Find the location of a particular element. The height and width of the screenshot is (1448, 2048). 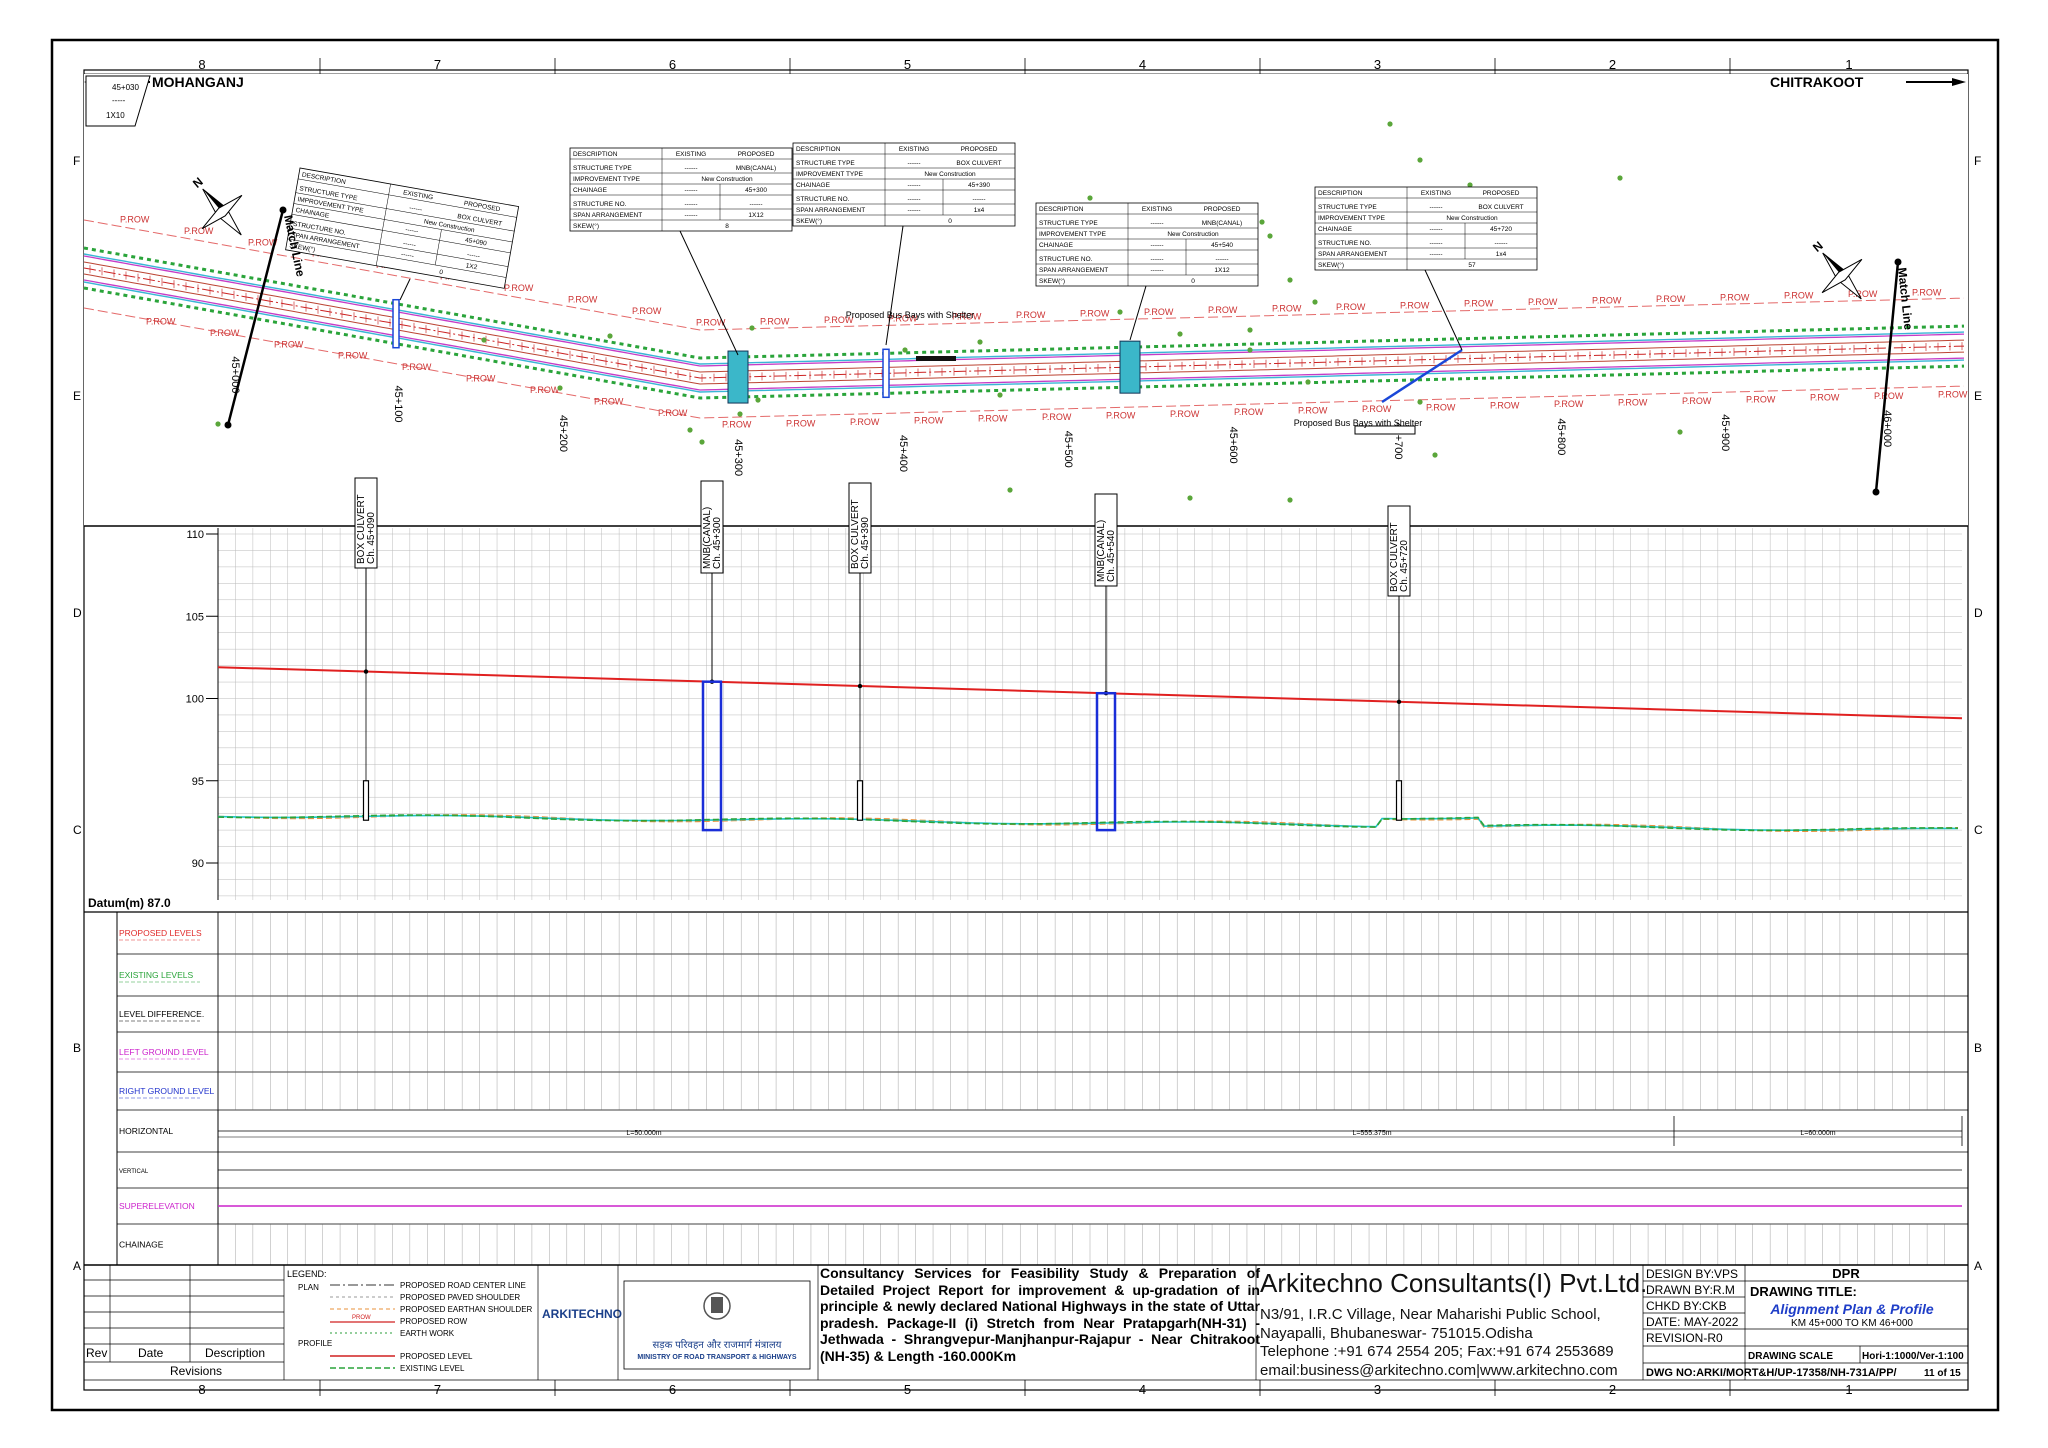

structure-label: Ch. 45+390 is located at coordinates (865, 543).